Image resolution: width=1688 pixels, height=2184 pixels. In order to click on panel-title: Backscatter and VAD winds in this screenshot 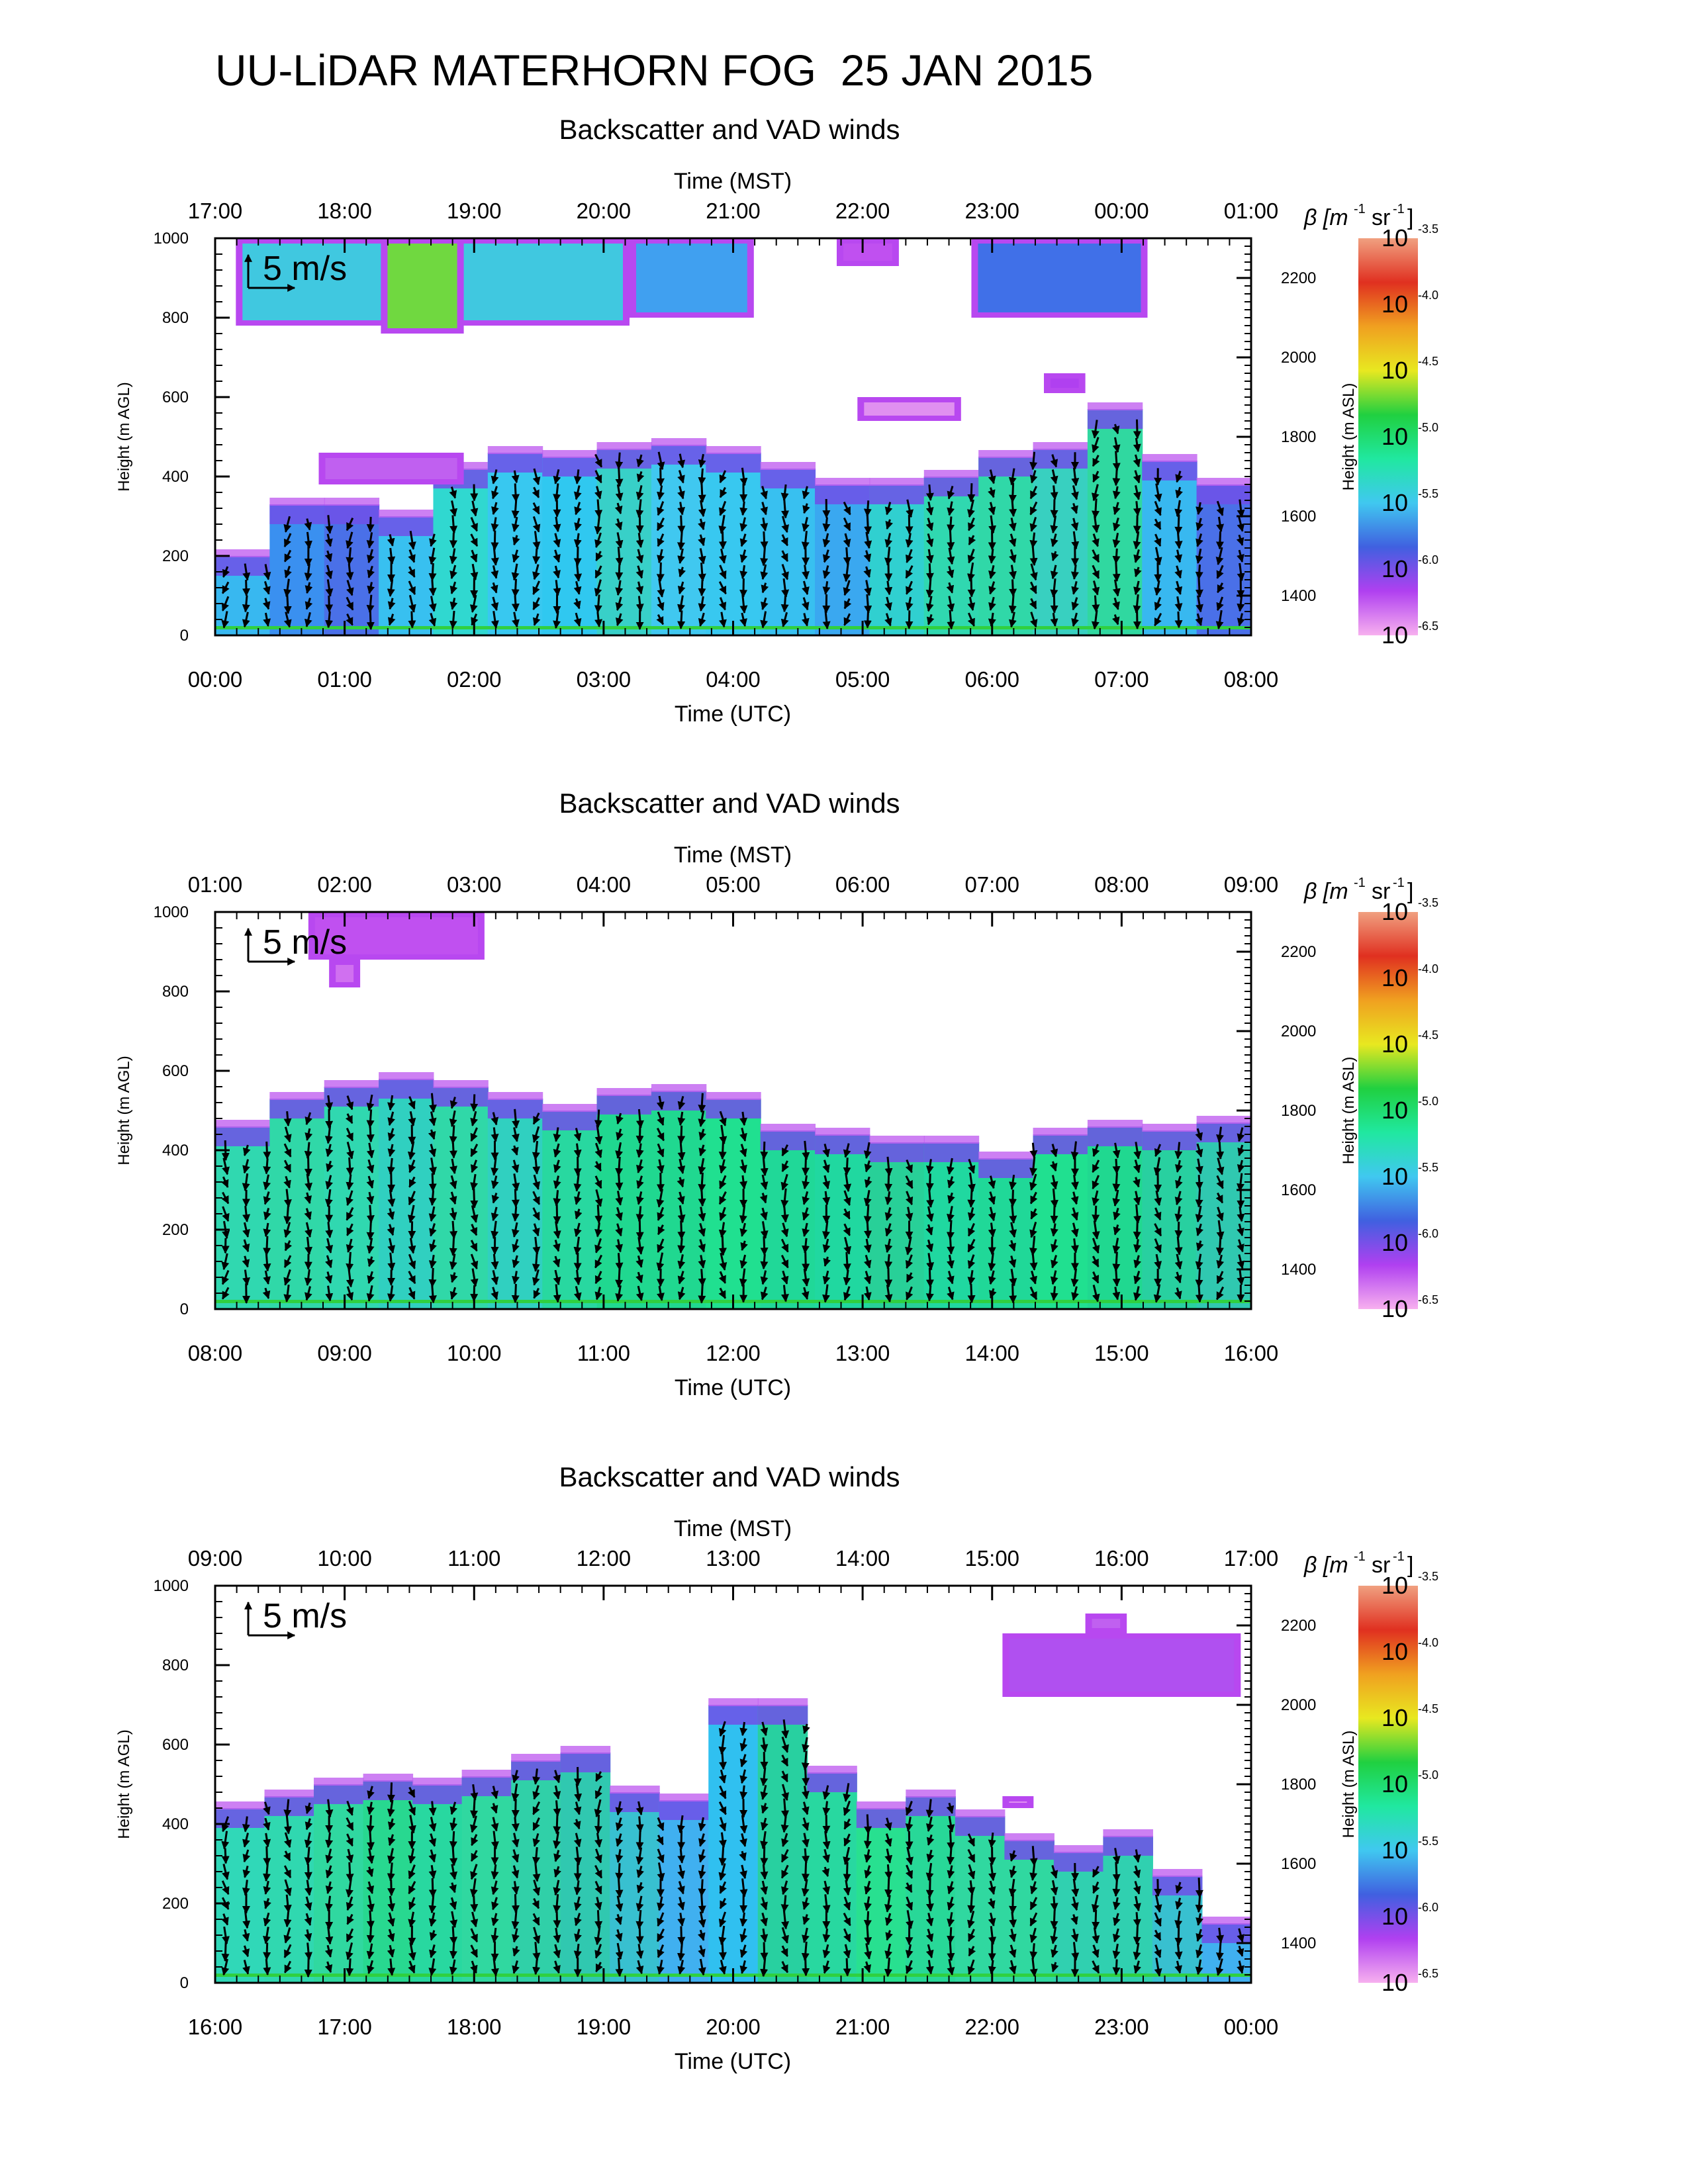, I will do `click(729, 803)`.